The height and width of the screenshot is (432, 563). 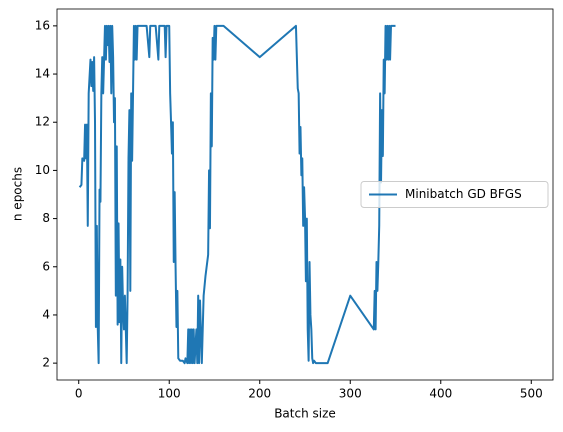 What do you see at coordinates (42, 25) in the screenshot?
I see `y-tick-label: 16` at bounding box center [42, 25].